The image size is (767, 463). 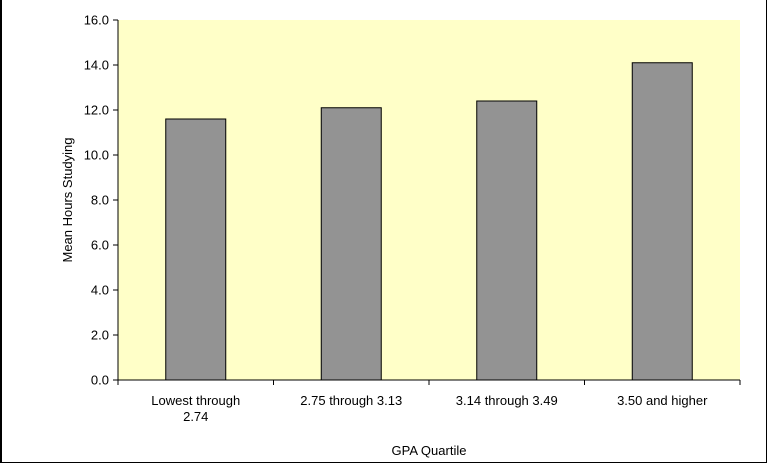 What do you see at coordinates (100, 380) in the screenshot?
I see `y-tick-label: 0.0` at bounding box center [100, 380].